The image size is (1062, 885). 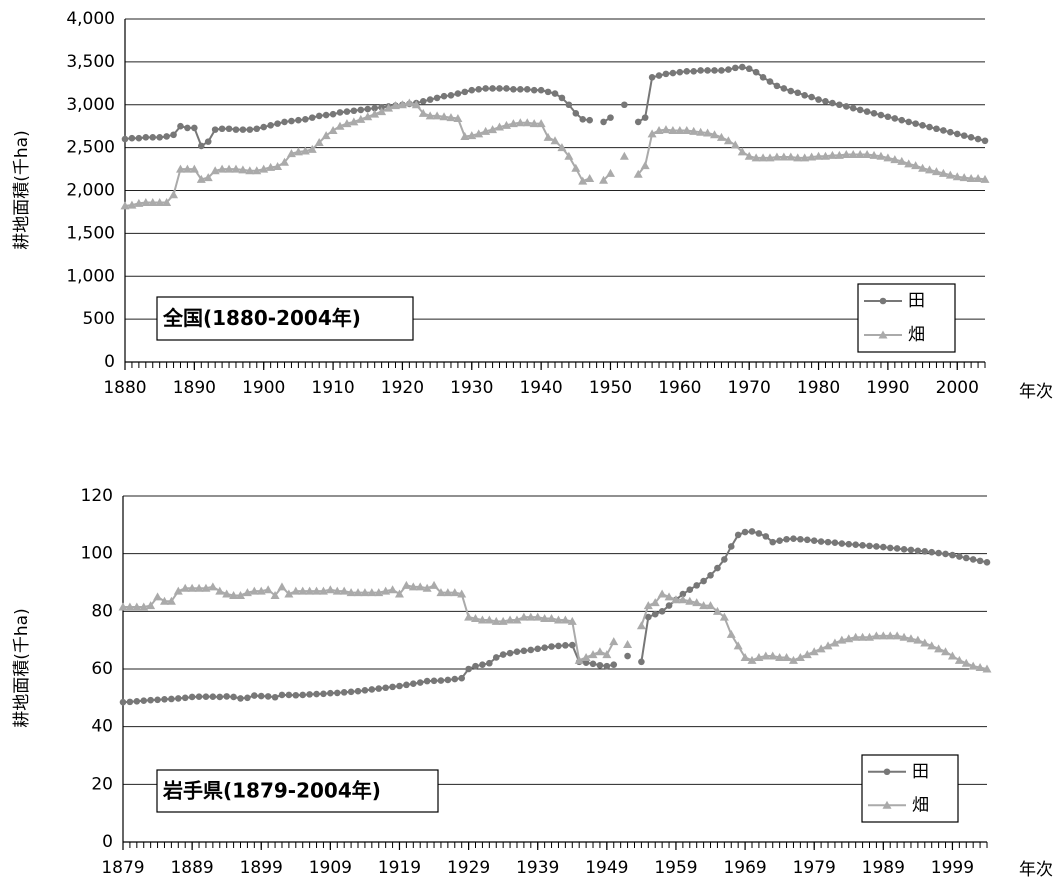 I want to click on x-tick-label: 1980, so click(x=818, y=388).